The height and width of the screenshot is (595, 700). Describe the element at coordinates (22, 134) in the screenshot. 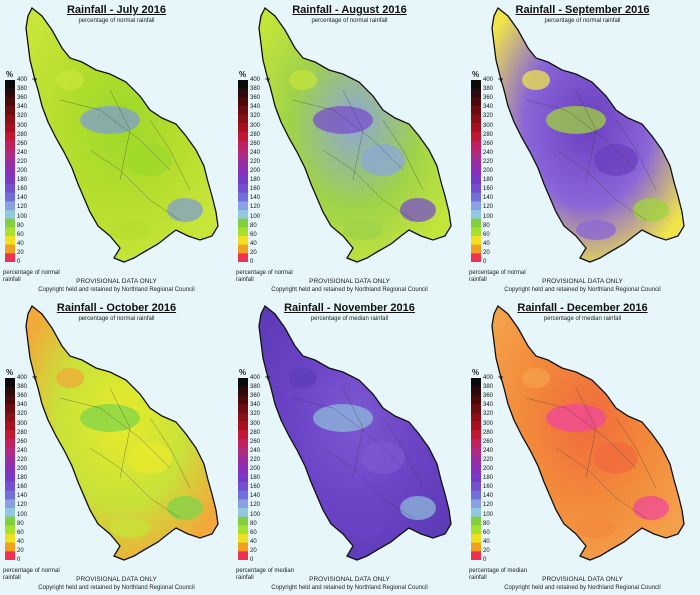

I see `legend-tick-label: 280` at that location.